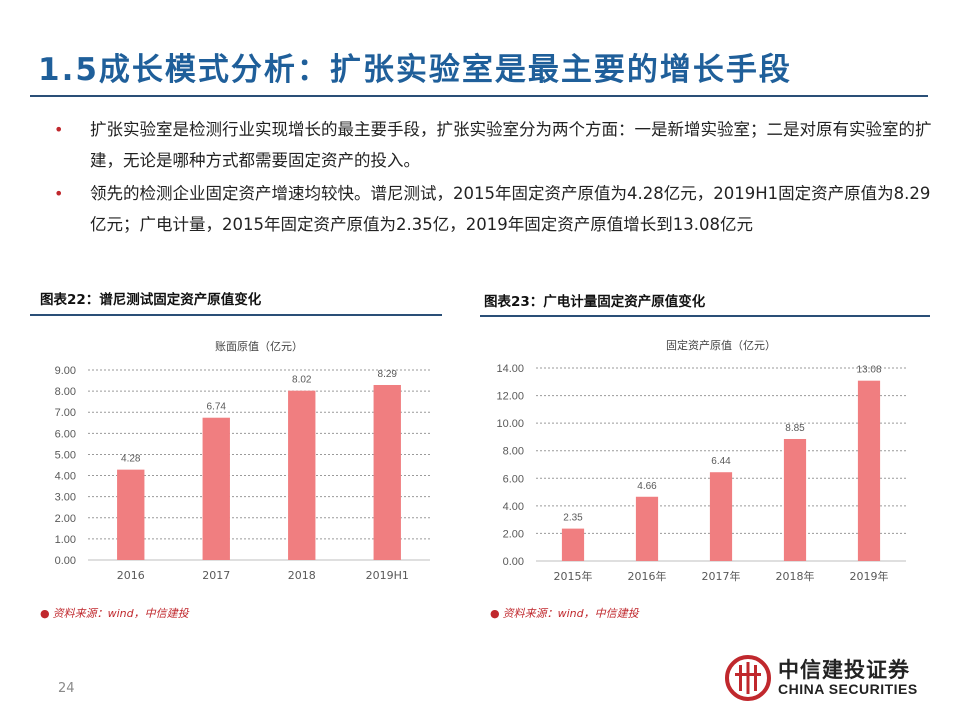  I want to click on x-tick-label: 2018年, so click(795, 576).